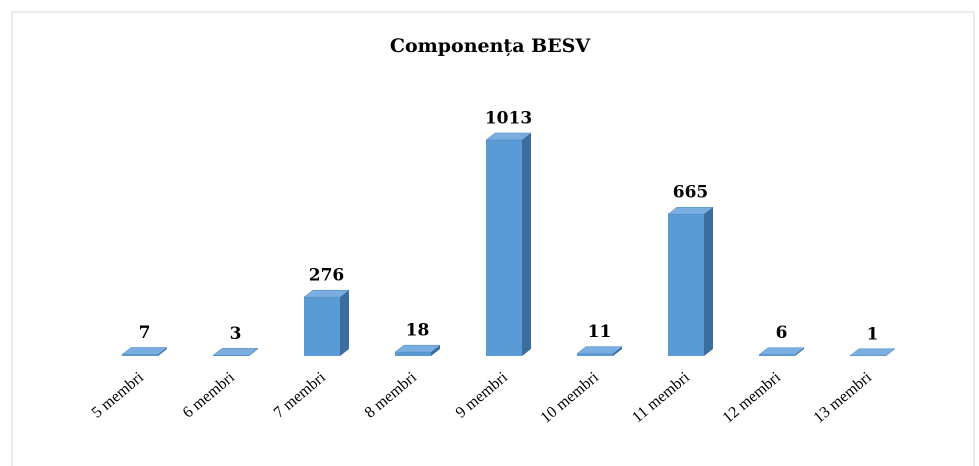 The height and width of the screenshot is (466, 979). What do you see at coordinates (600, 332) in the screenshot?
I see `value-label: 11` at bounding box center [600, 332].